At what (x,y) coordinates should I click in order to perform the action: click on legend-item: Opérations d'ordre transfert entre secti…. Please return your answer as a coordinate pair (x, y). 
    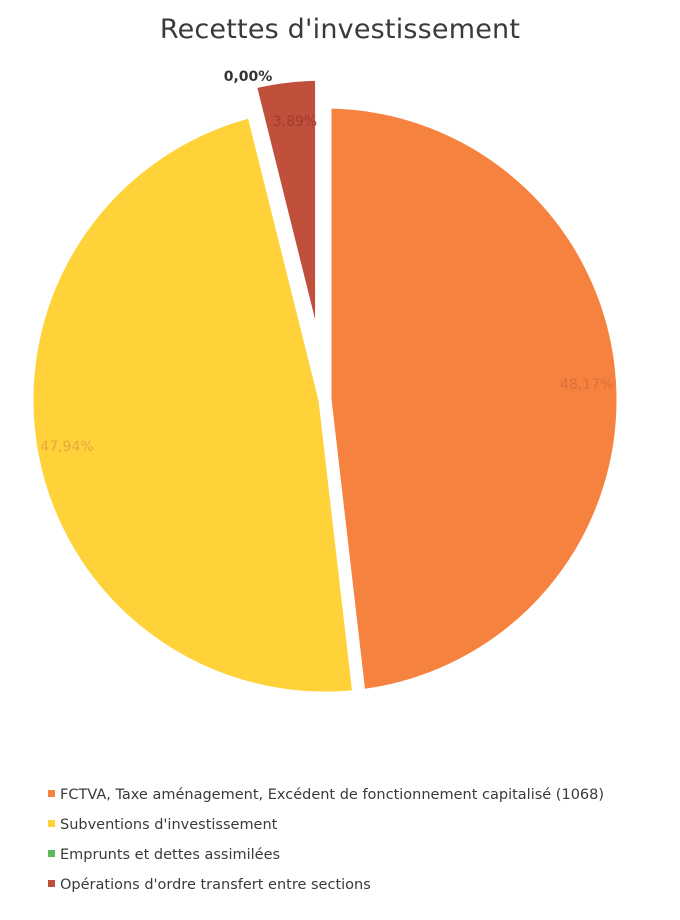
    Looking at the image, I should click on (363, 890).